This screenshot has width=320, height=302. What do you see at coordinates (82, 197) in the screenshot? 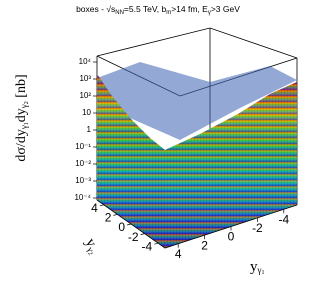
I see `z-tick-label: 10⁻⁴` at bounding box center [82, 197].